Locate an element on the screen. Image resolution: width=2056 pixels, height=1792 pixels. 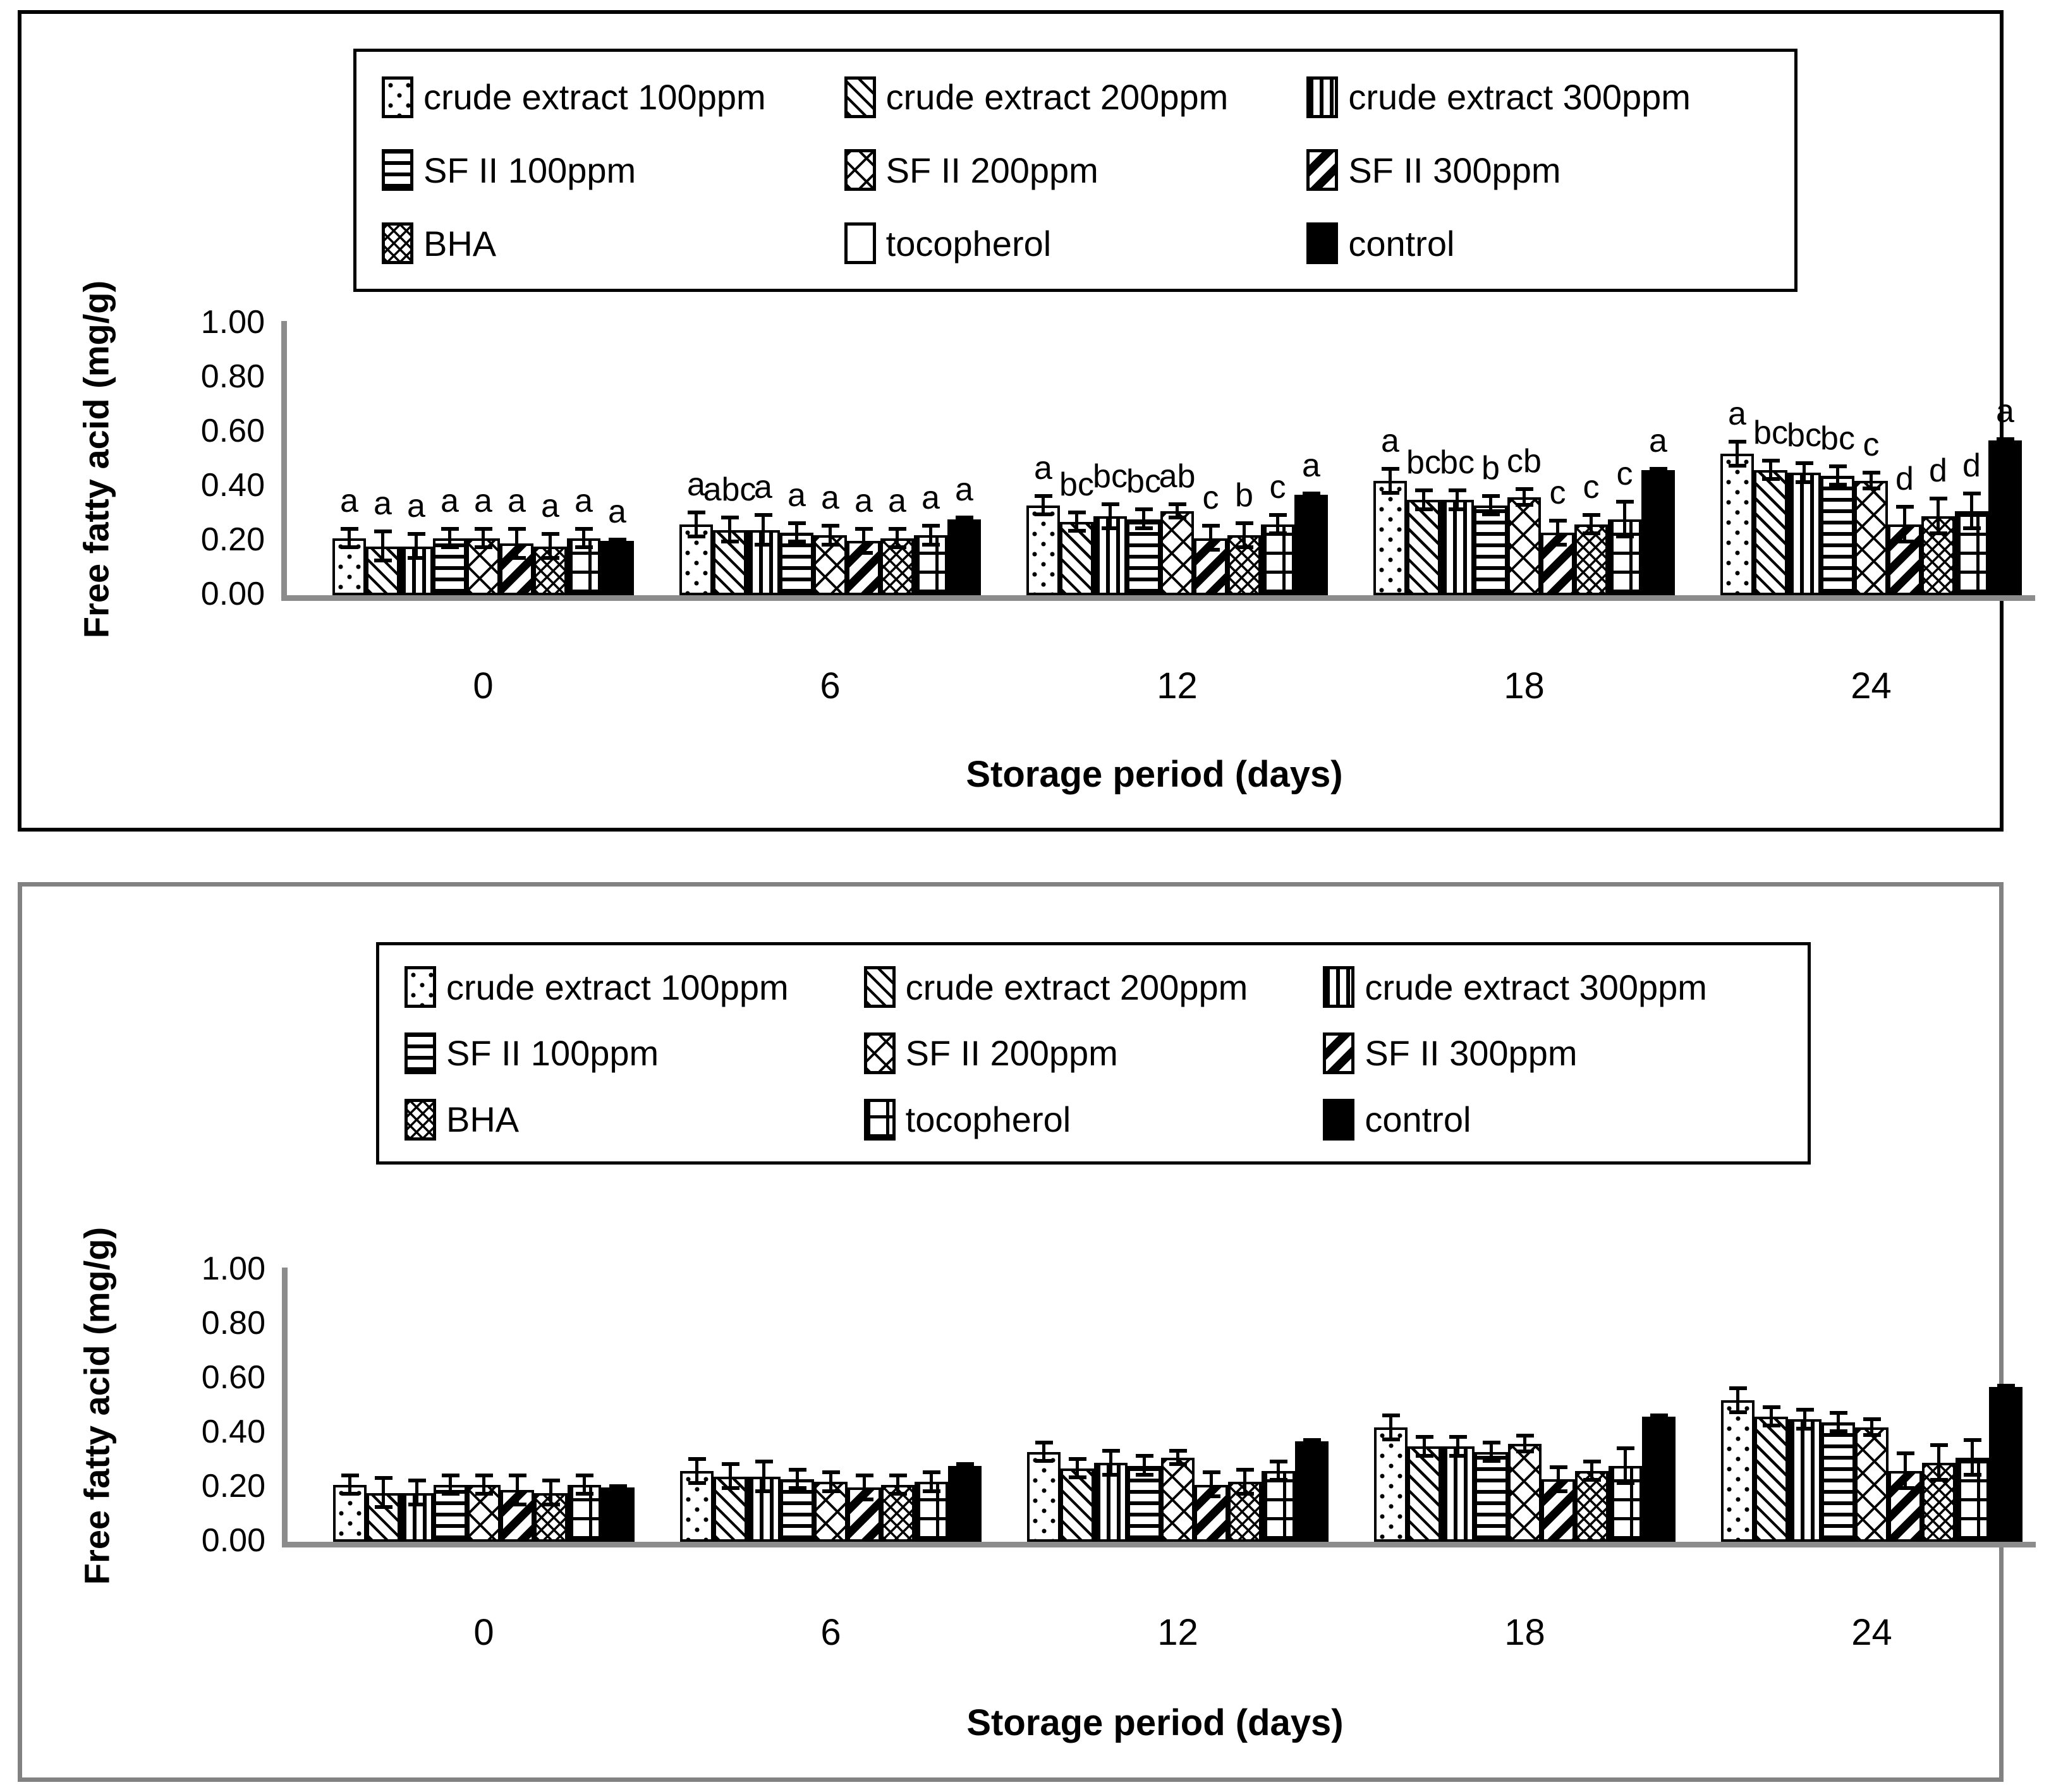
legend-item-crude-extract-200ppm: crude extract 200ppm is located at coordinates (1075, 97).